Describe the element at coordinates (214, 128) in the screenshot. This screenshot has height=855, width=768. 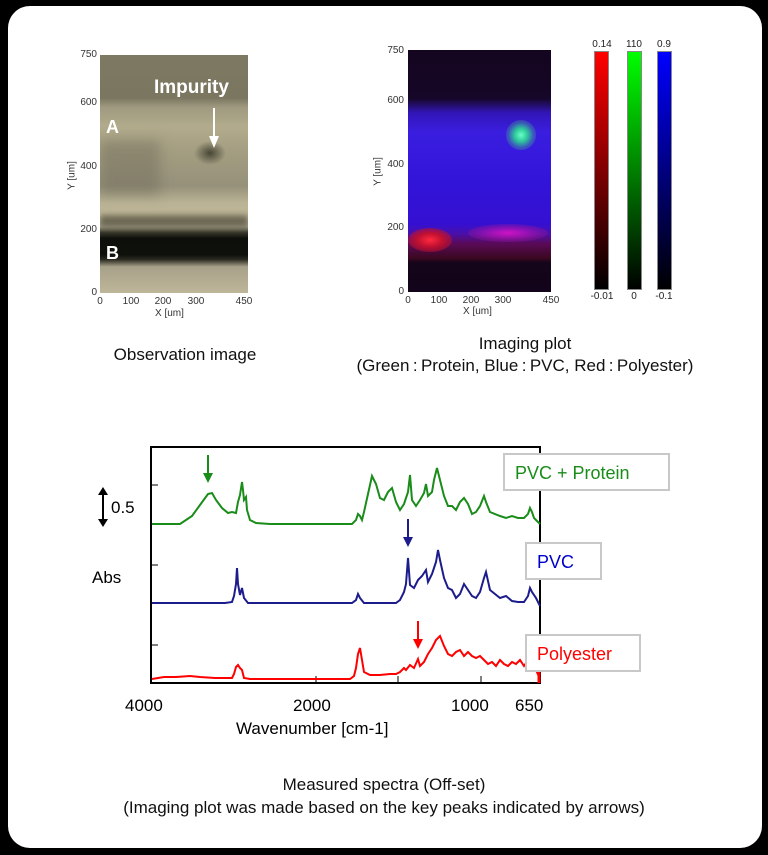
I see `impurity-arrow-icon` at that location.